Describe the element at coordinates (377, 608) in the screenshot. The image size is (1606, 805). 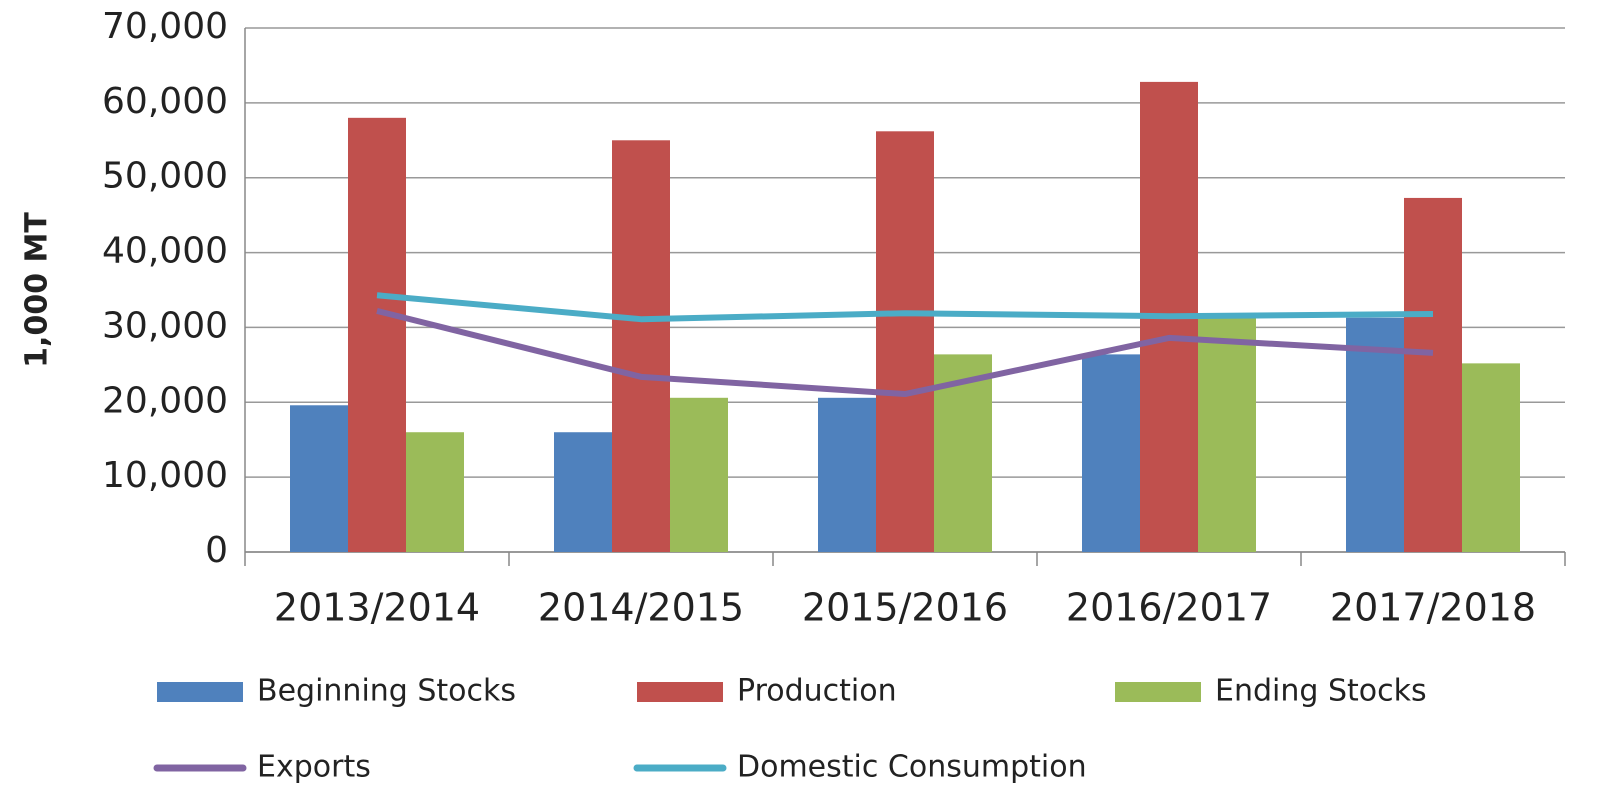
I see `x-tick-label: 2013/2014` at that location.